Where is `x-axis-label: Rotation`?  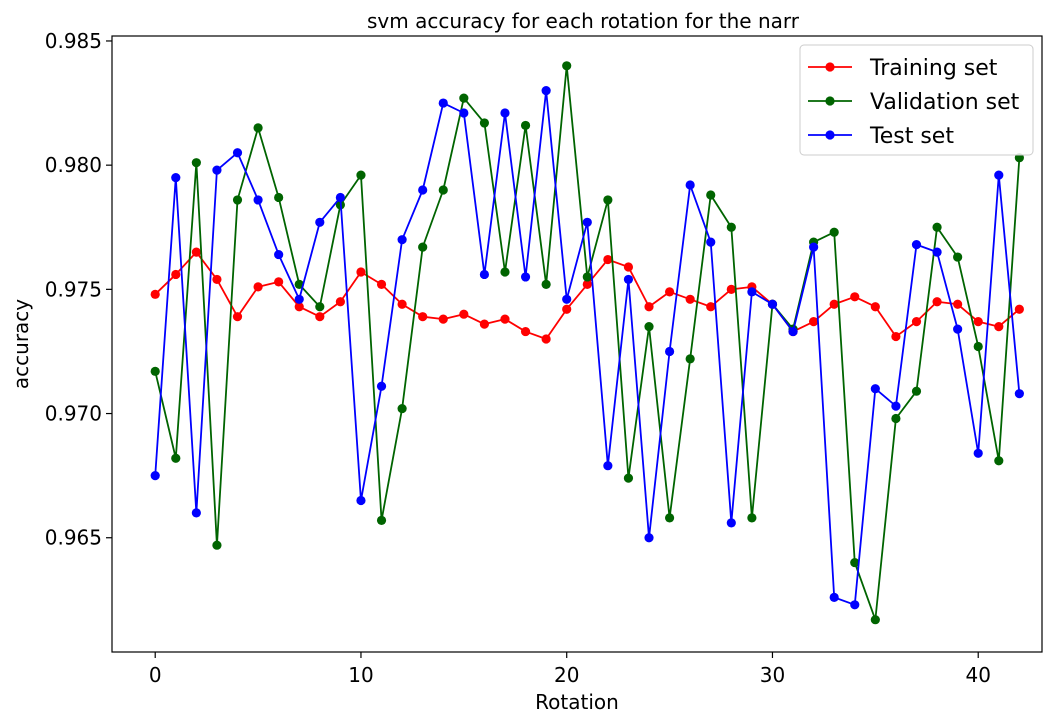
x-axis-label: Rotation is located at coordinates (577, 702).